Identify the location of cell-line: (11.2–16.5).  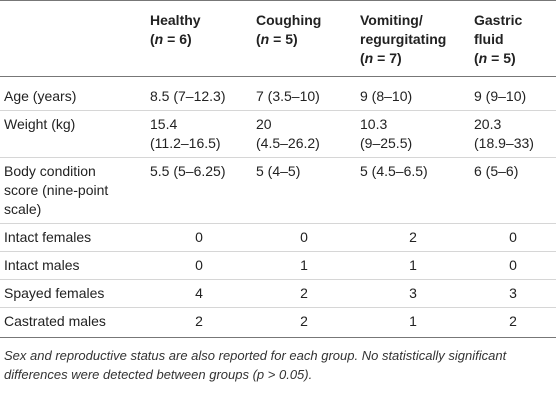
(185, 143).